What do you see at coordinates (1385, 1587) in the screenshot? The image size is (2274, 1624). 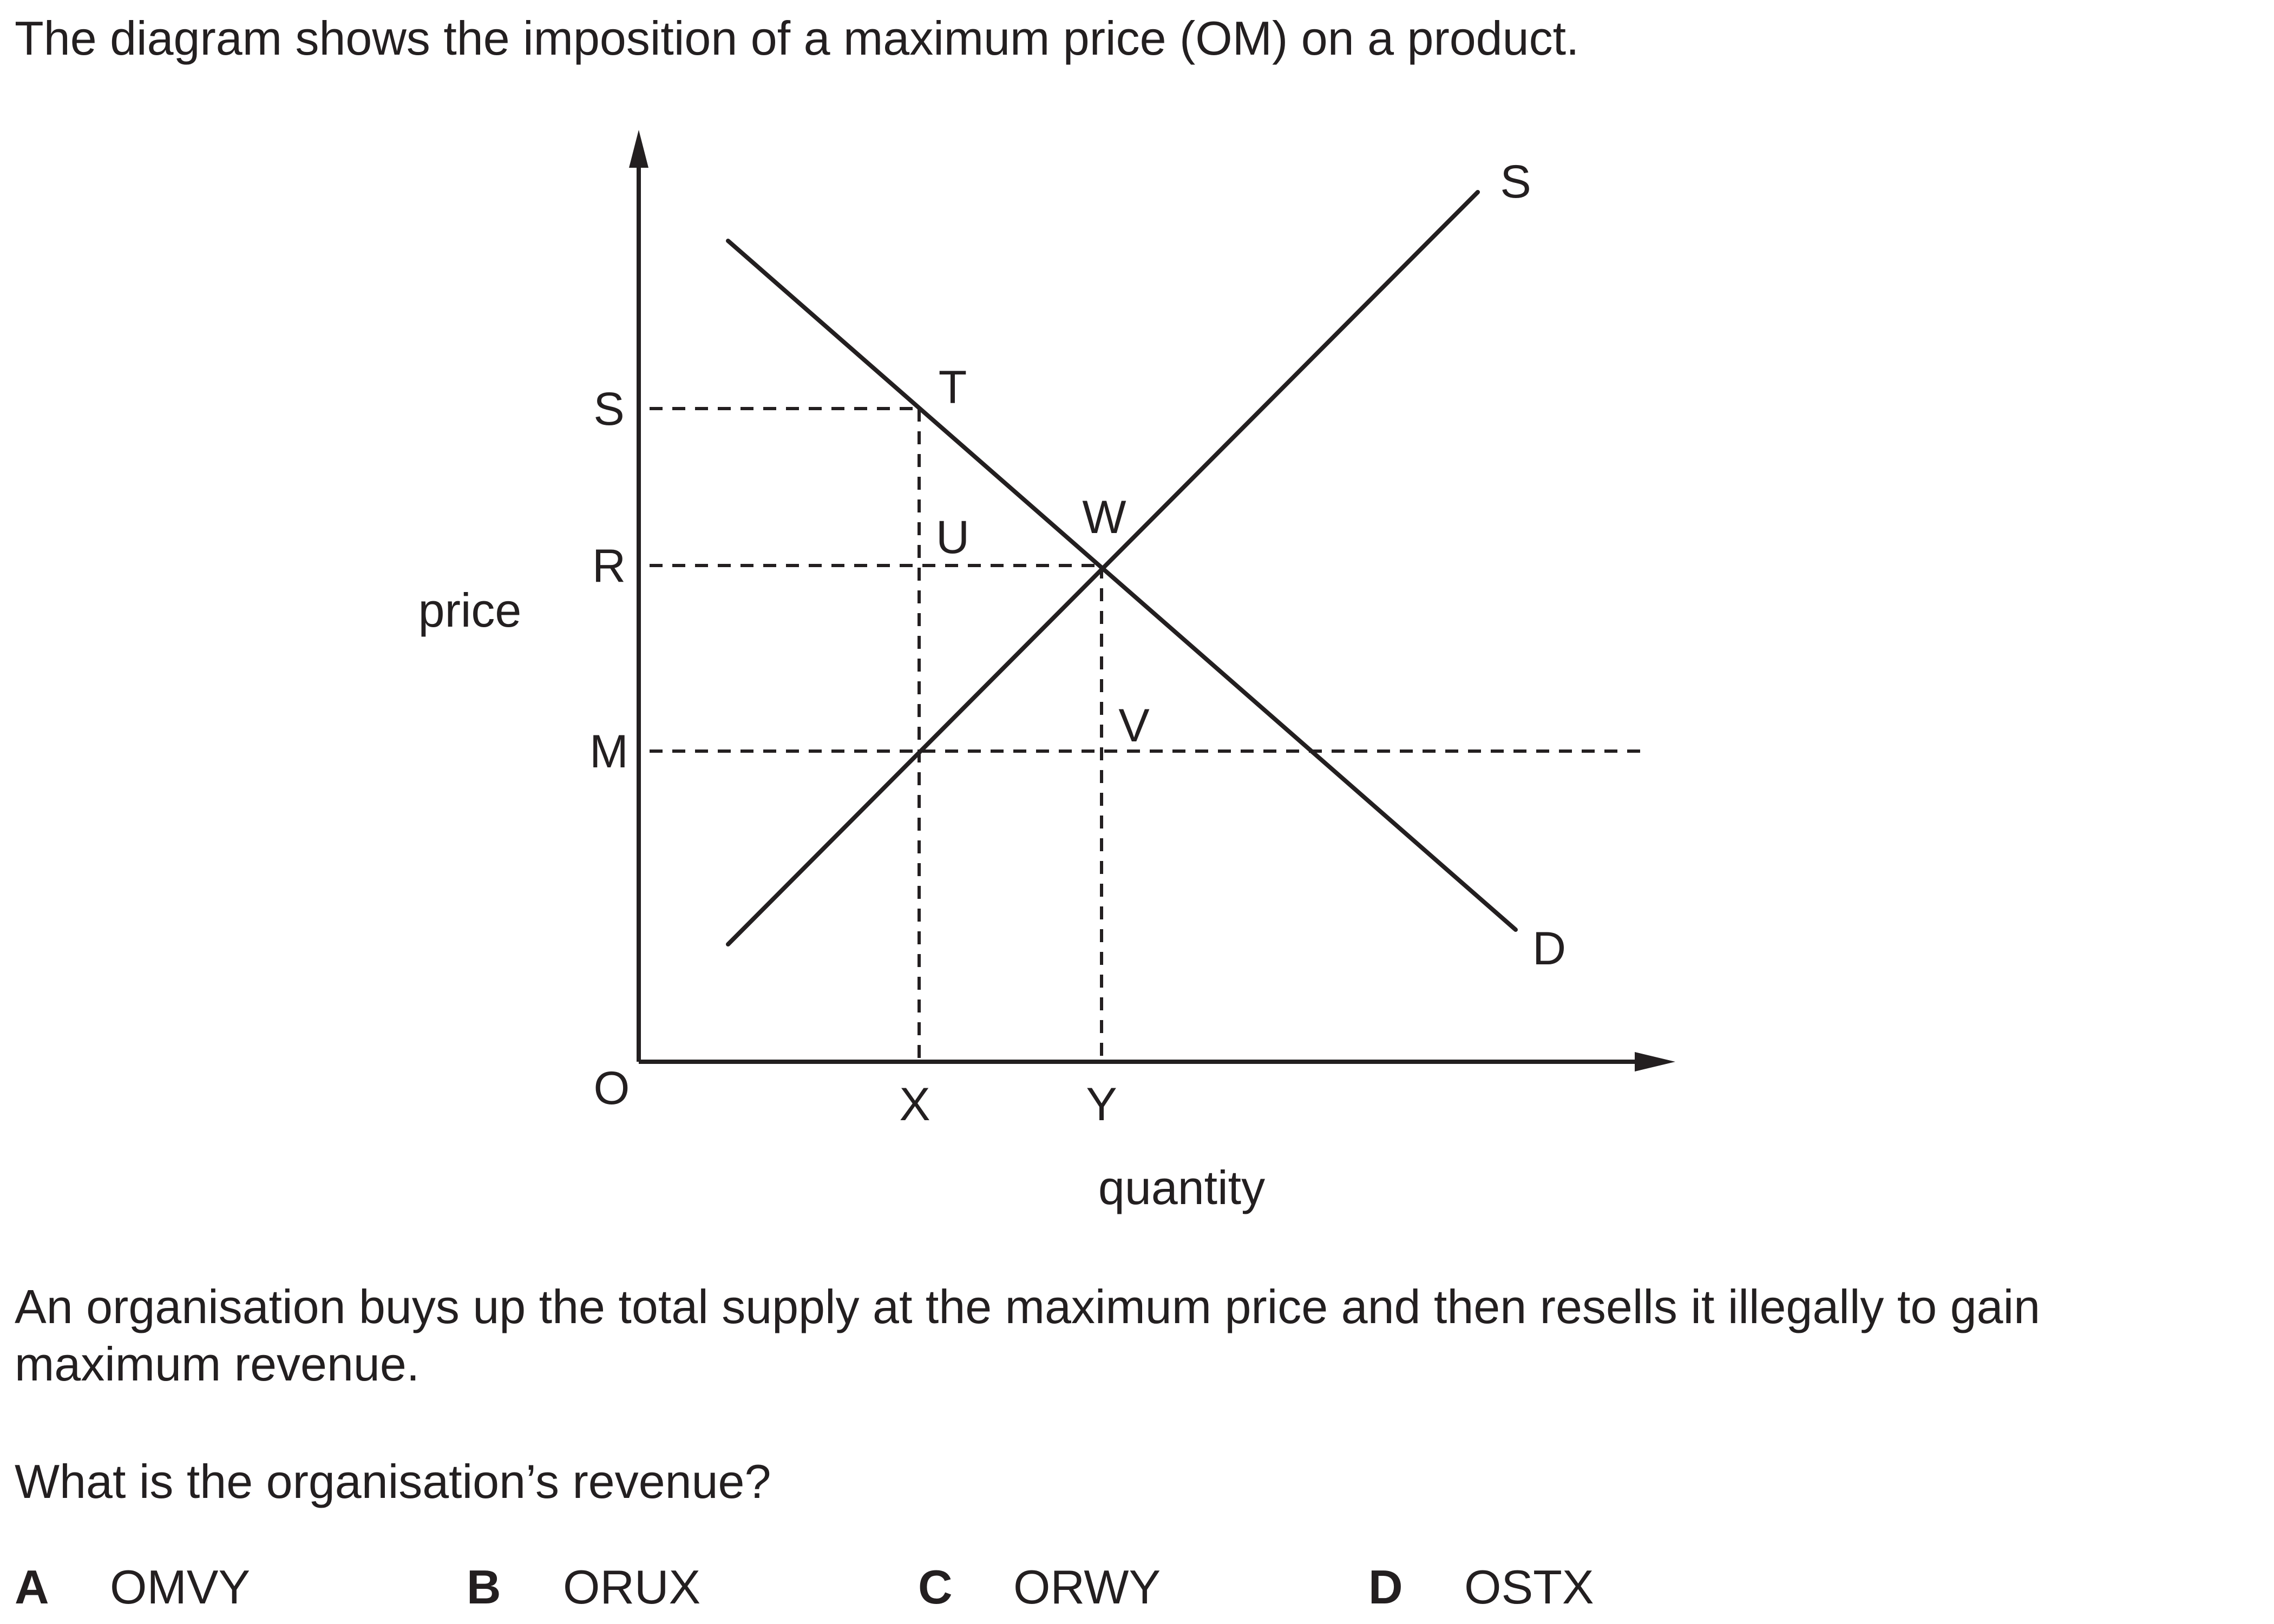 I see `option-d-letter: D` at bounding box center [1385, 1587].